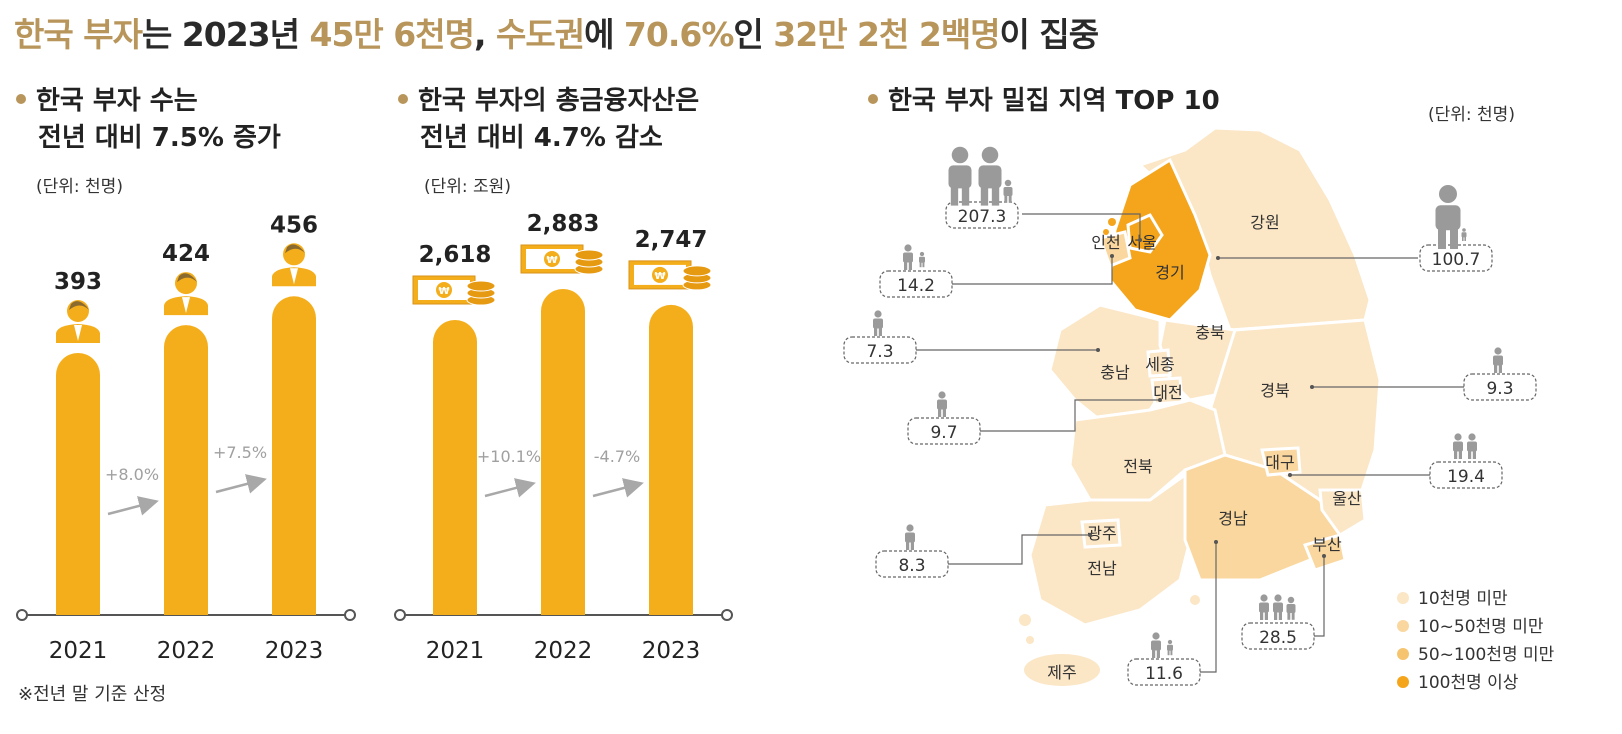  What do you see at coordinates (78, 282) in the screenshot?
I see `data-label: 393` at bounding box center [78, 282].